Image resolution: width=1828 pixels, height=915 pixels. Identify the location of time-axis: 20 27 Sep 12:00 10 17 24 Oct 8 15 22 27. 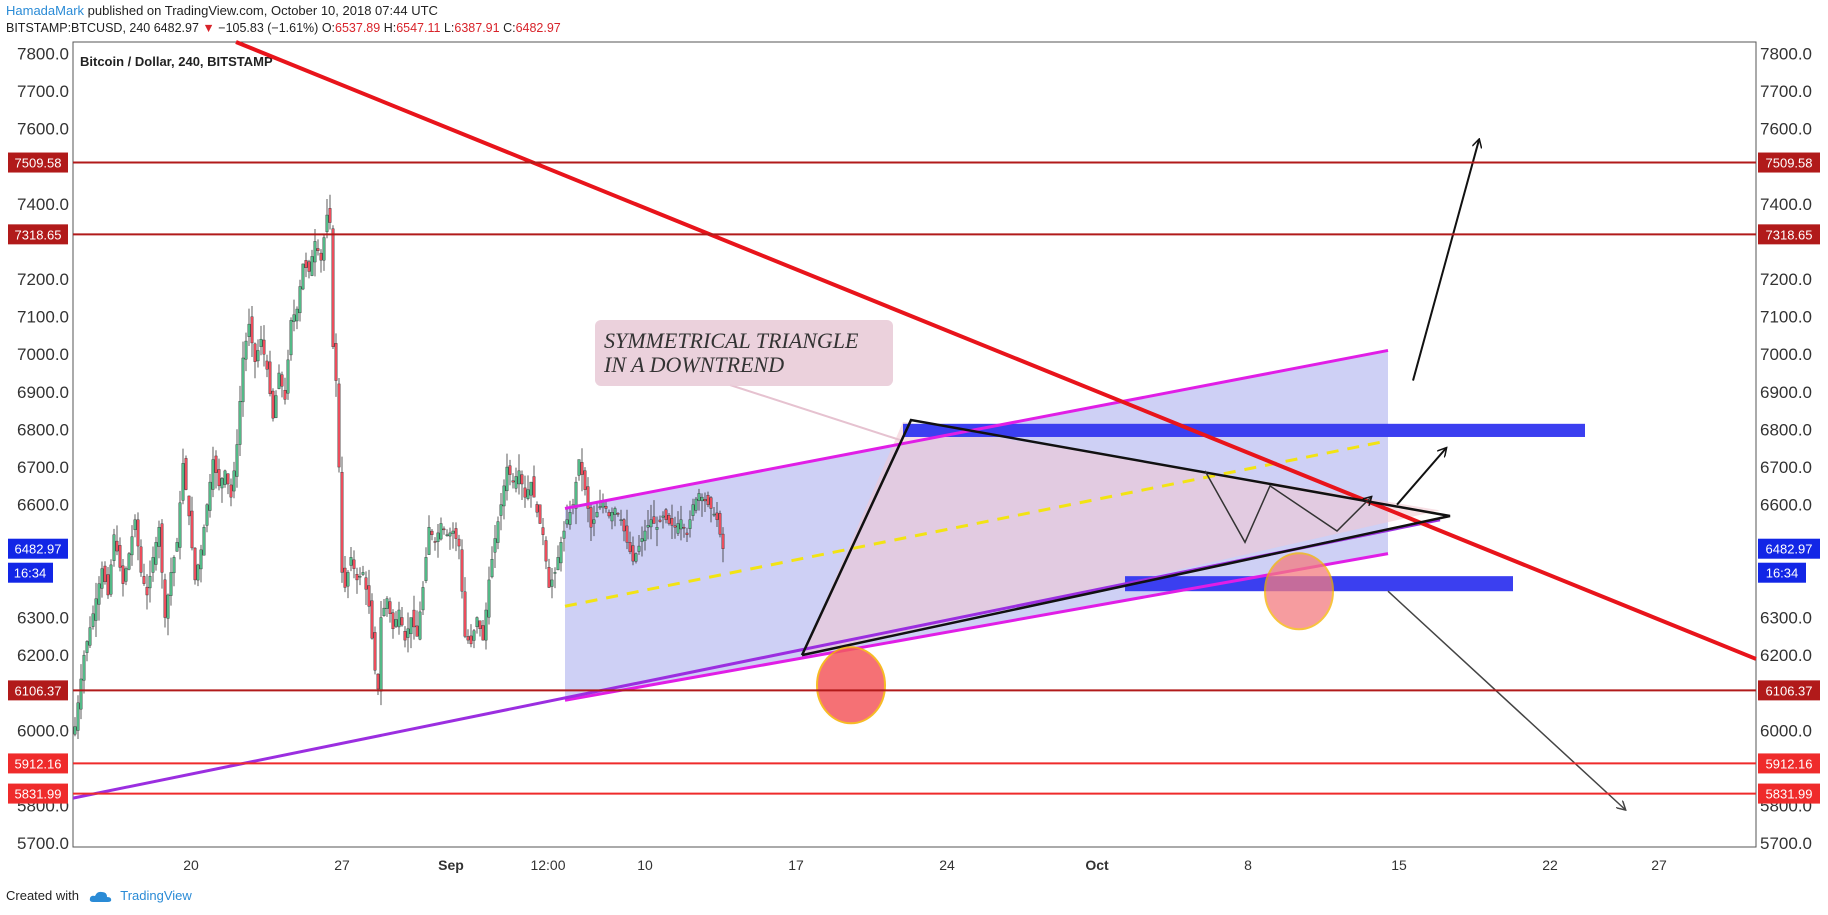
(925, 865).